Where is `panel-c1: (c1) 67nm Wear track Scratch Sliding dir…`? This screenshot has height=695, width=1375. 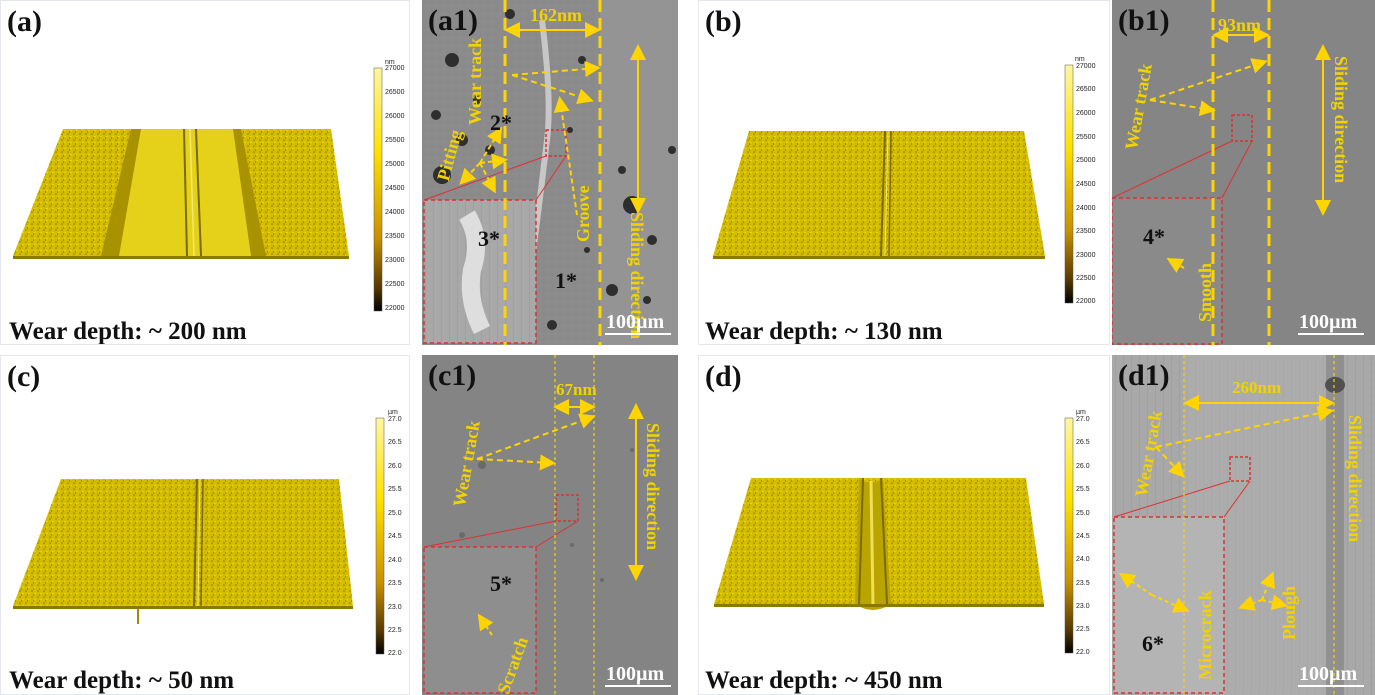
panel-c1: (c1) 67nm Wear track Scratch Sliding dir… is located at coordinates (550, 525).